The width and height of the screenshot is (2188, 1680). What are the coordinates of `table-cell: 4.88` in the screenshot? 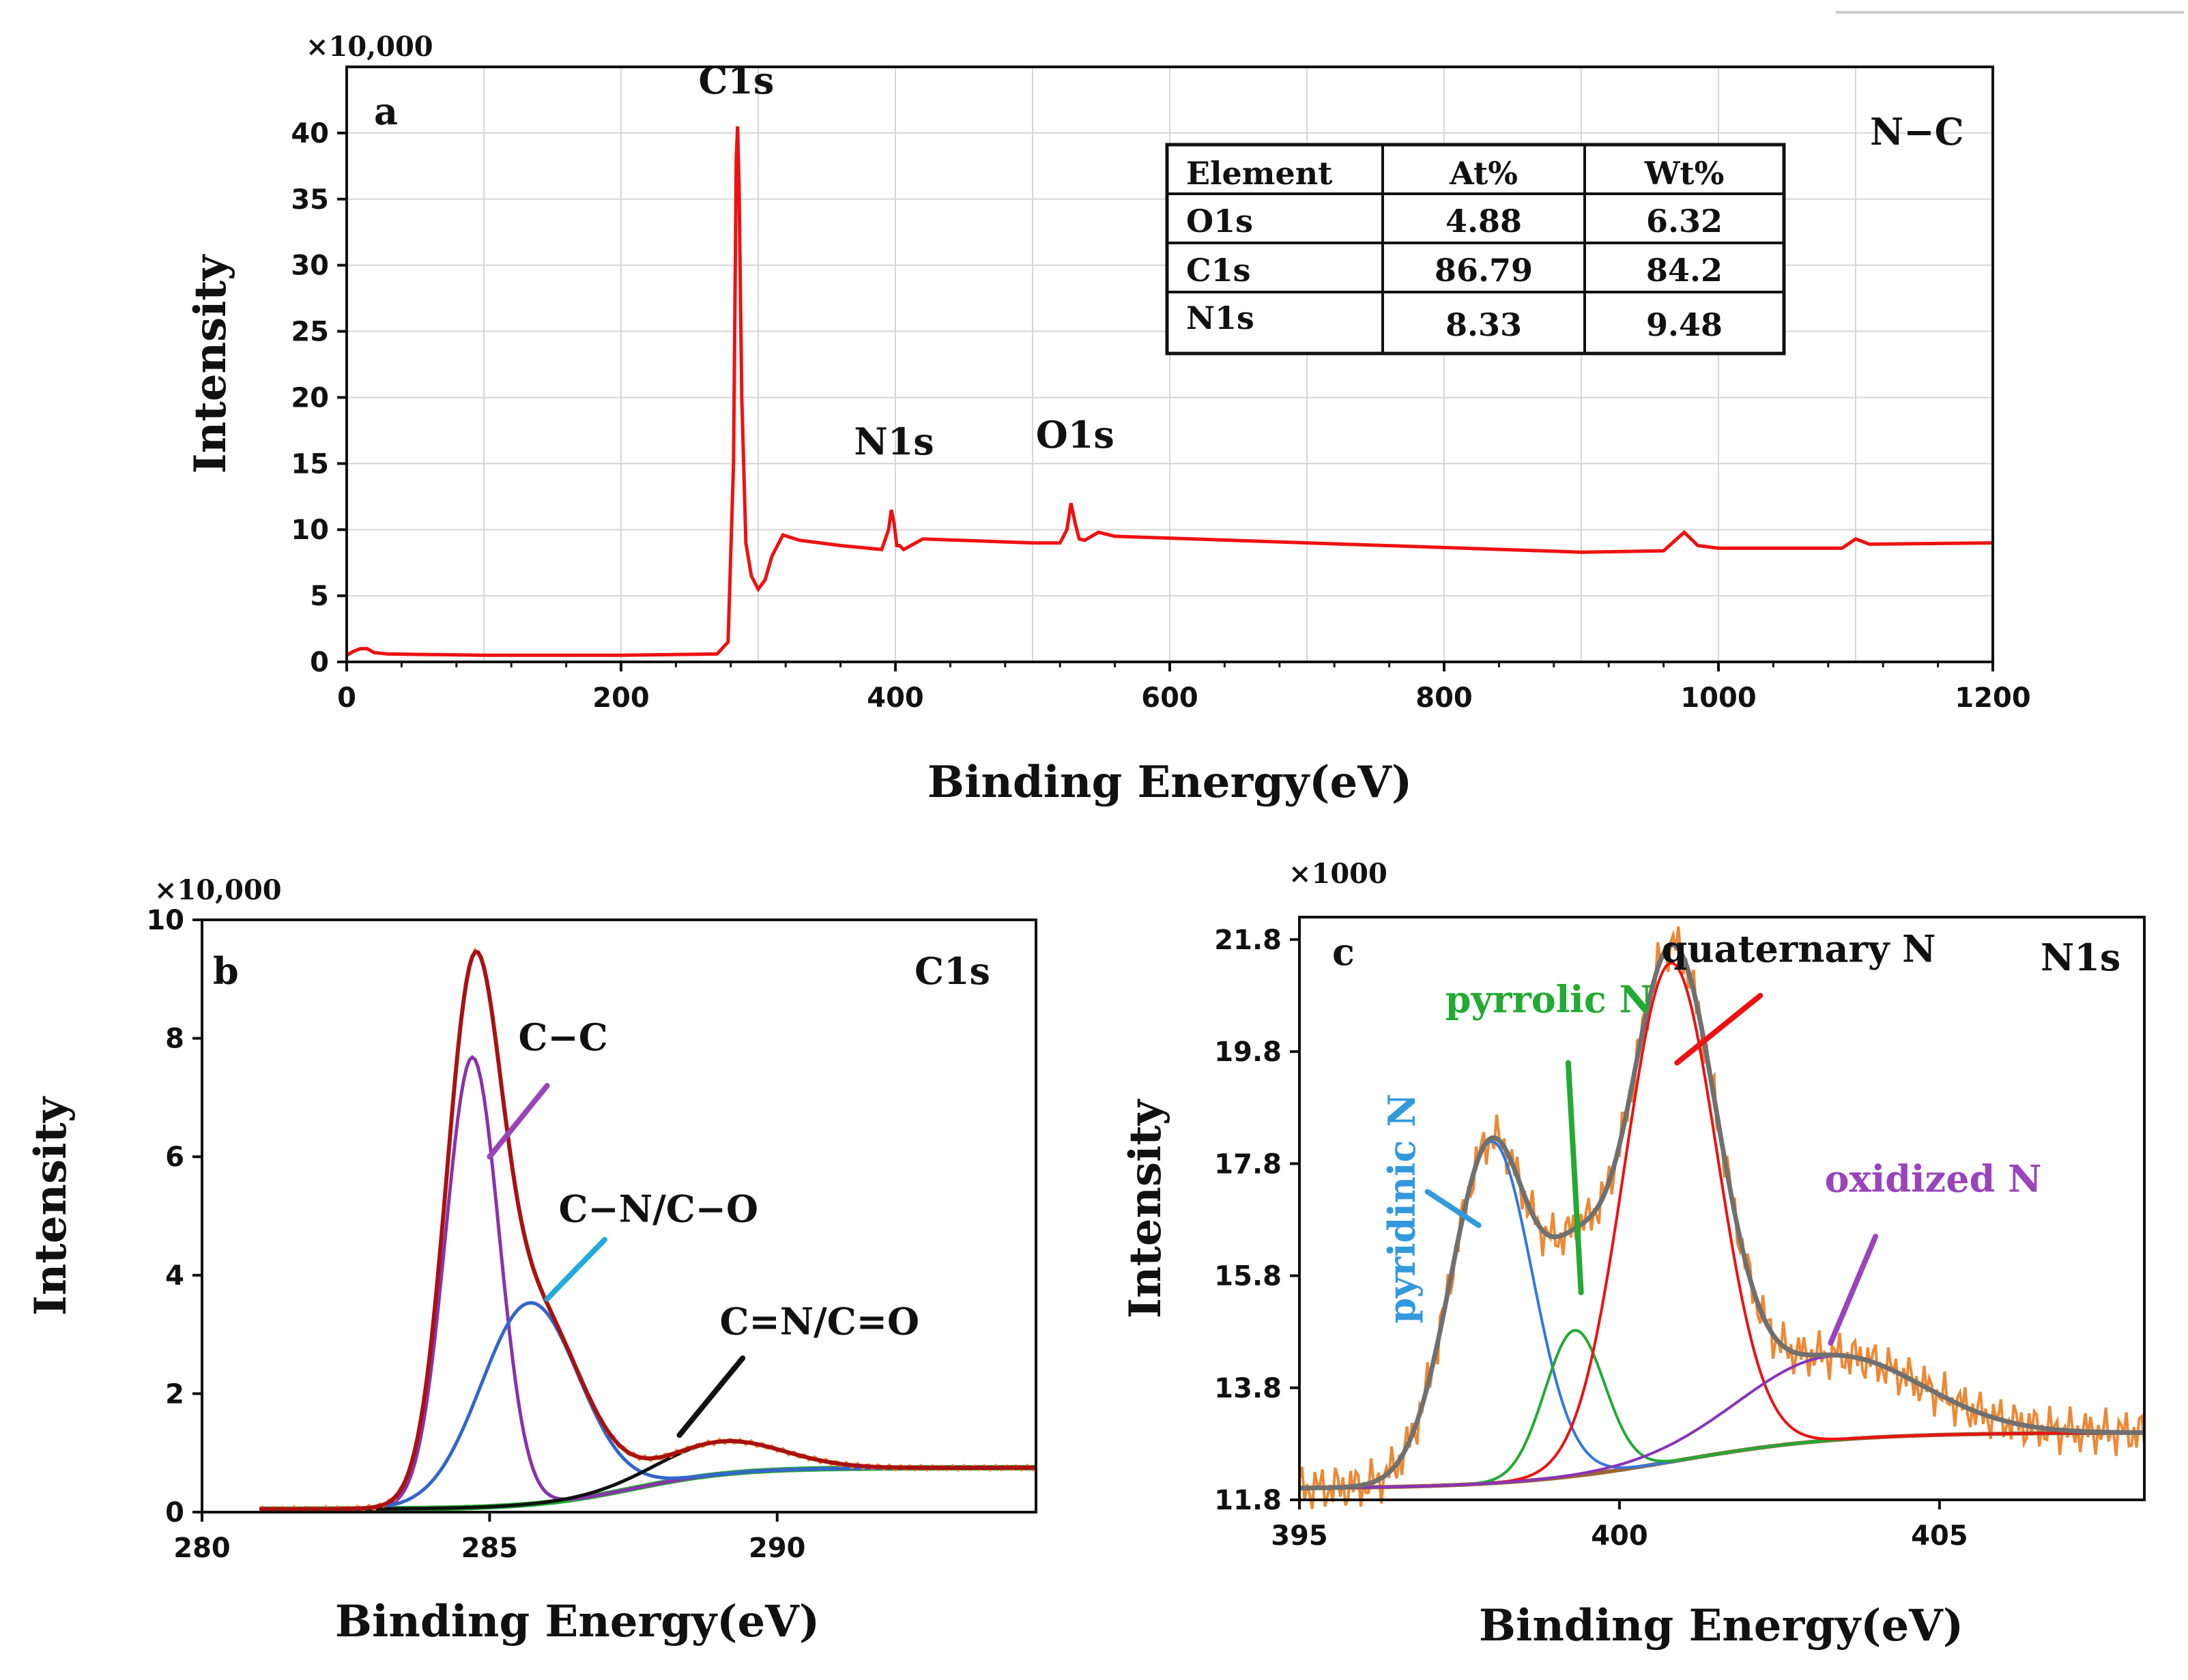 It's located at (1483, 221).